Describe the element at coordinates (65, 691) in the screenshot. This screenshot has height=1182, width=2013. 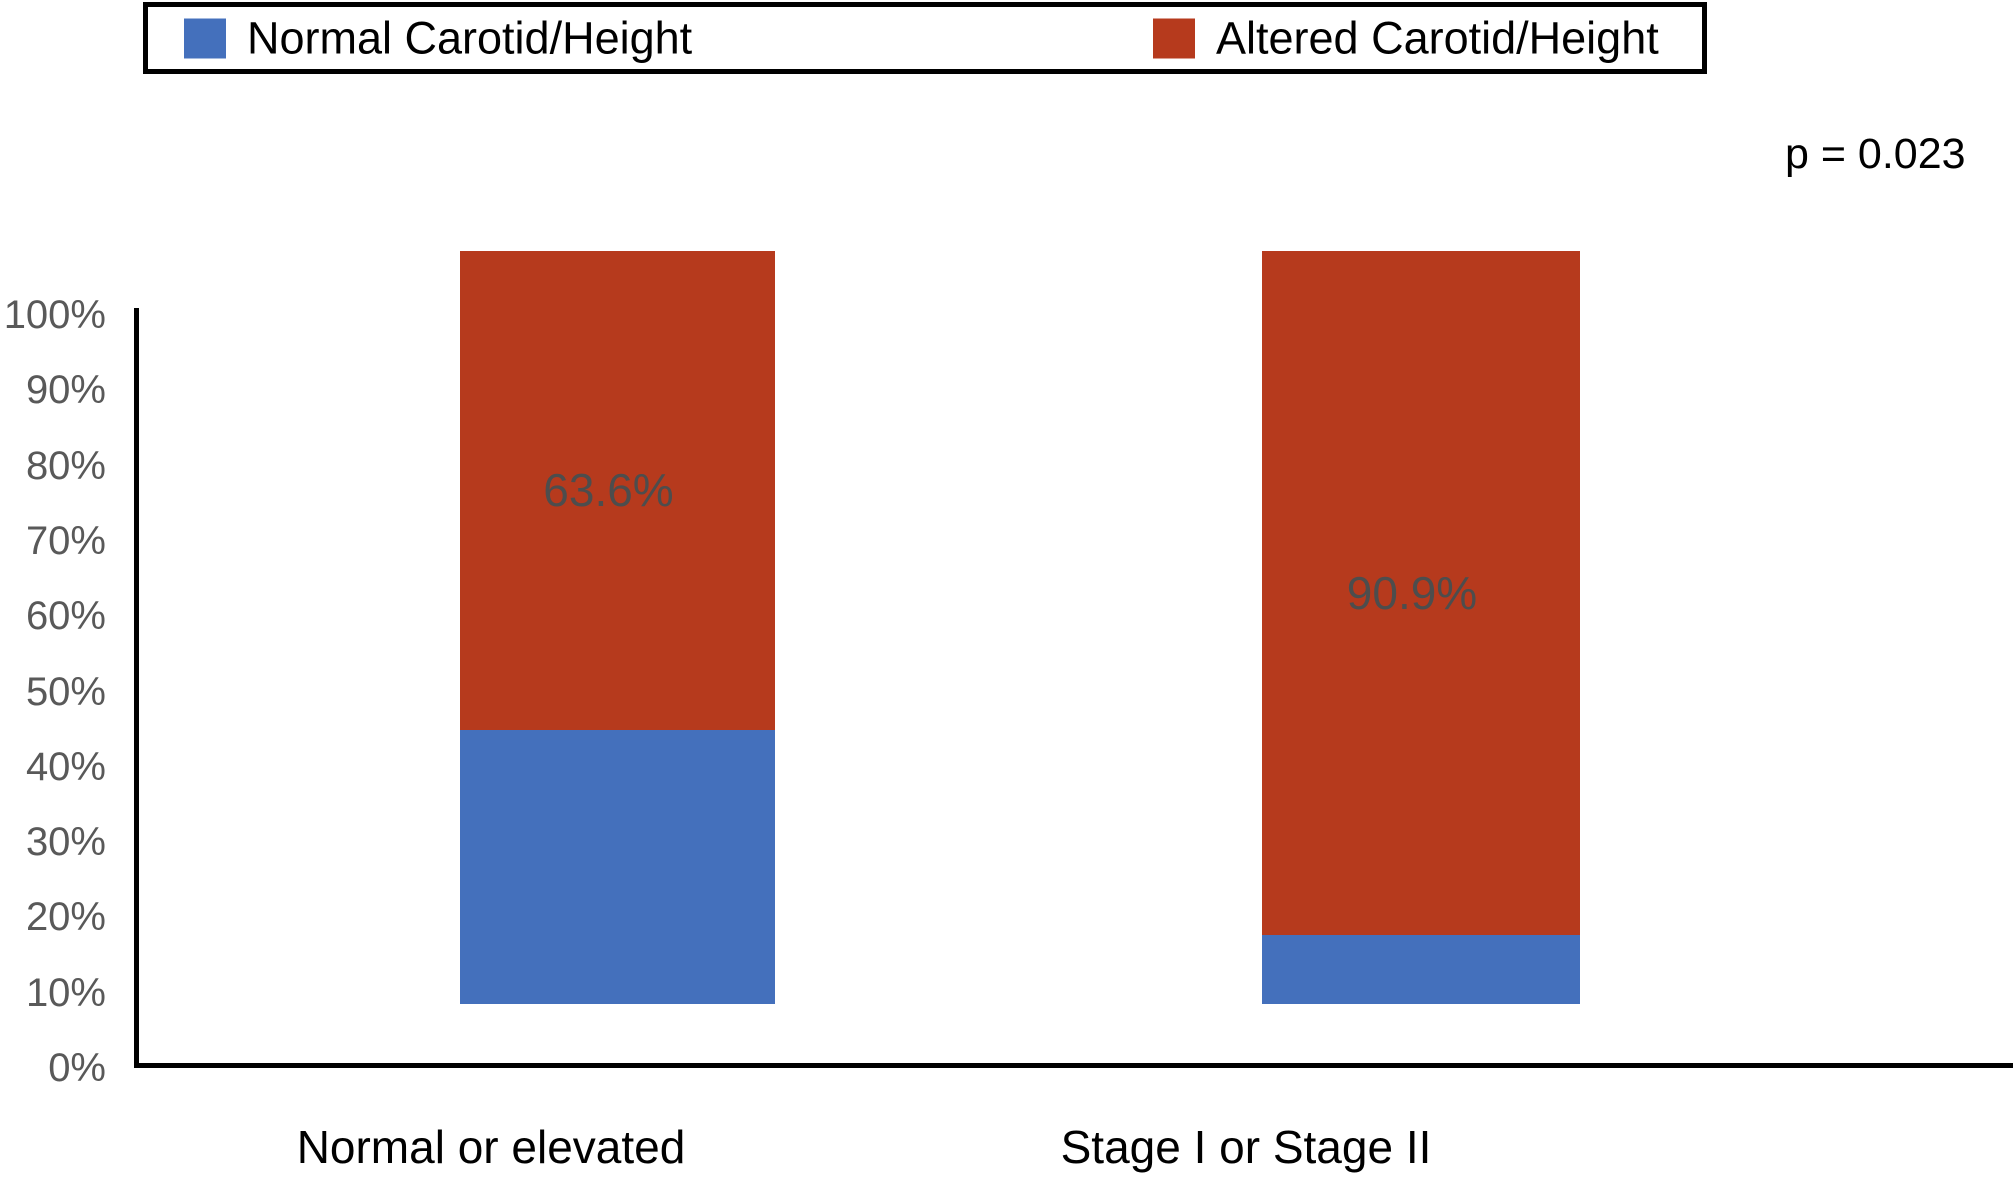
I see `y-tick-label: 50%` at that location.